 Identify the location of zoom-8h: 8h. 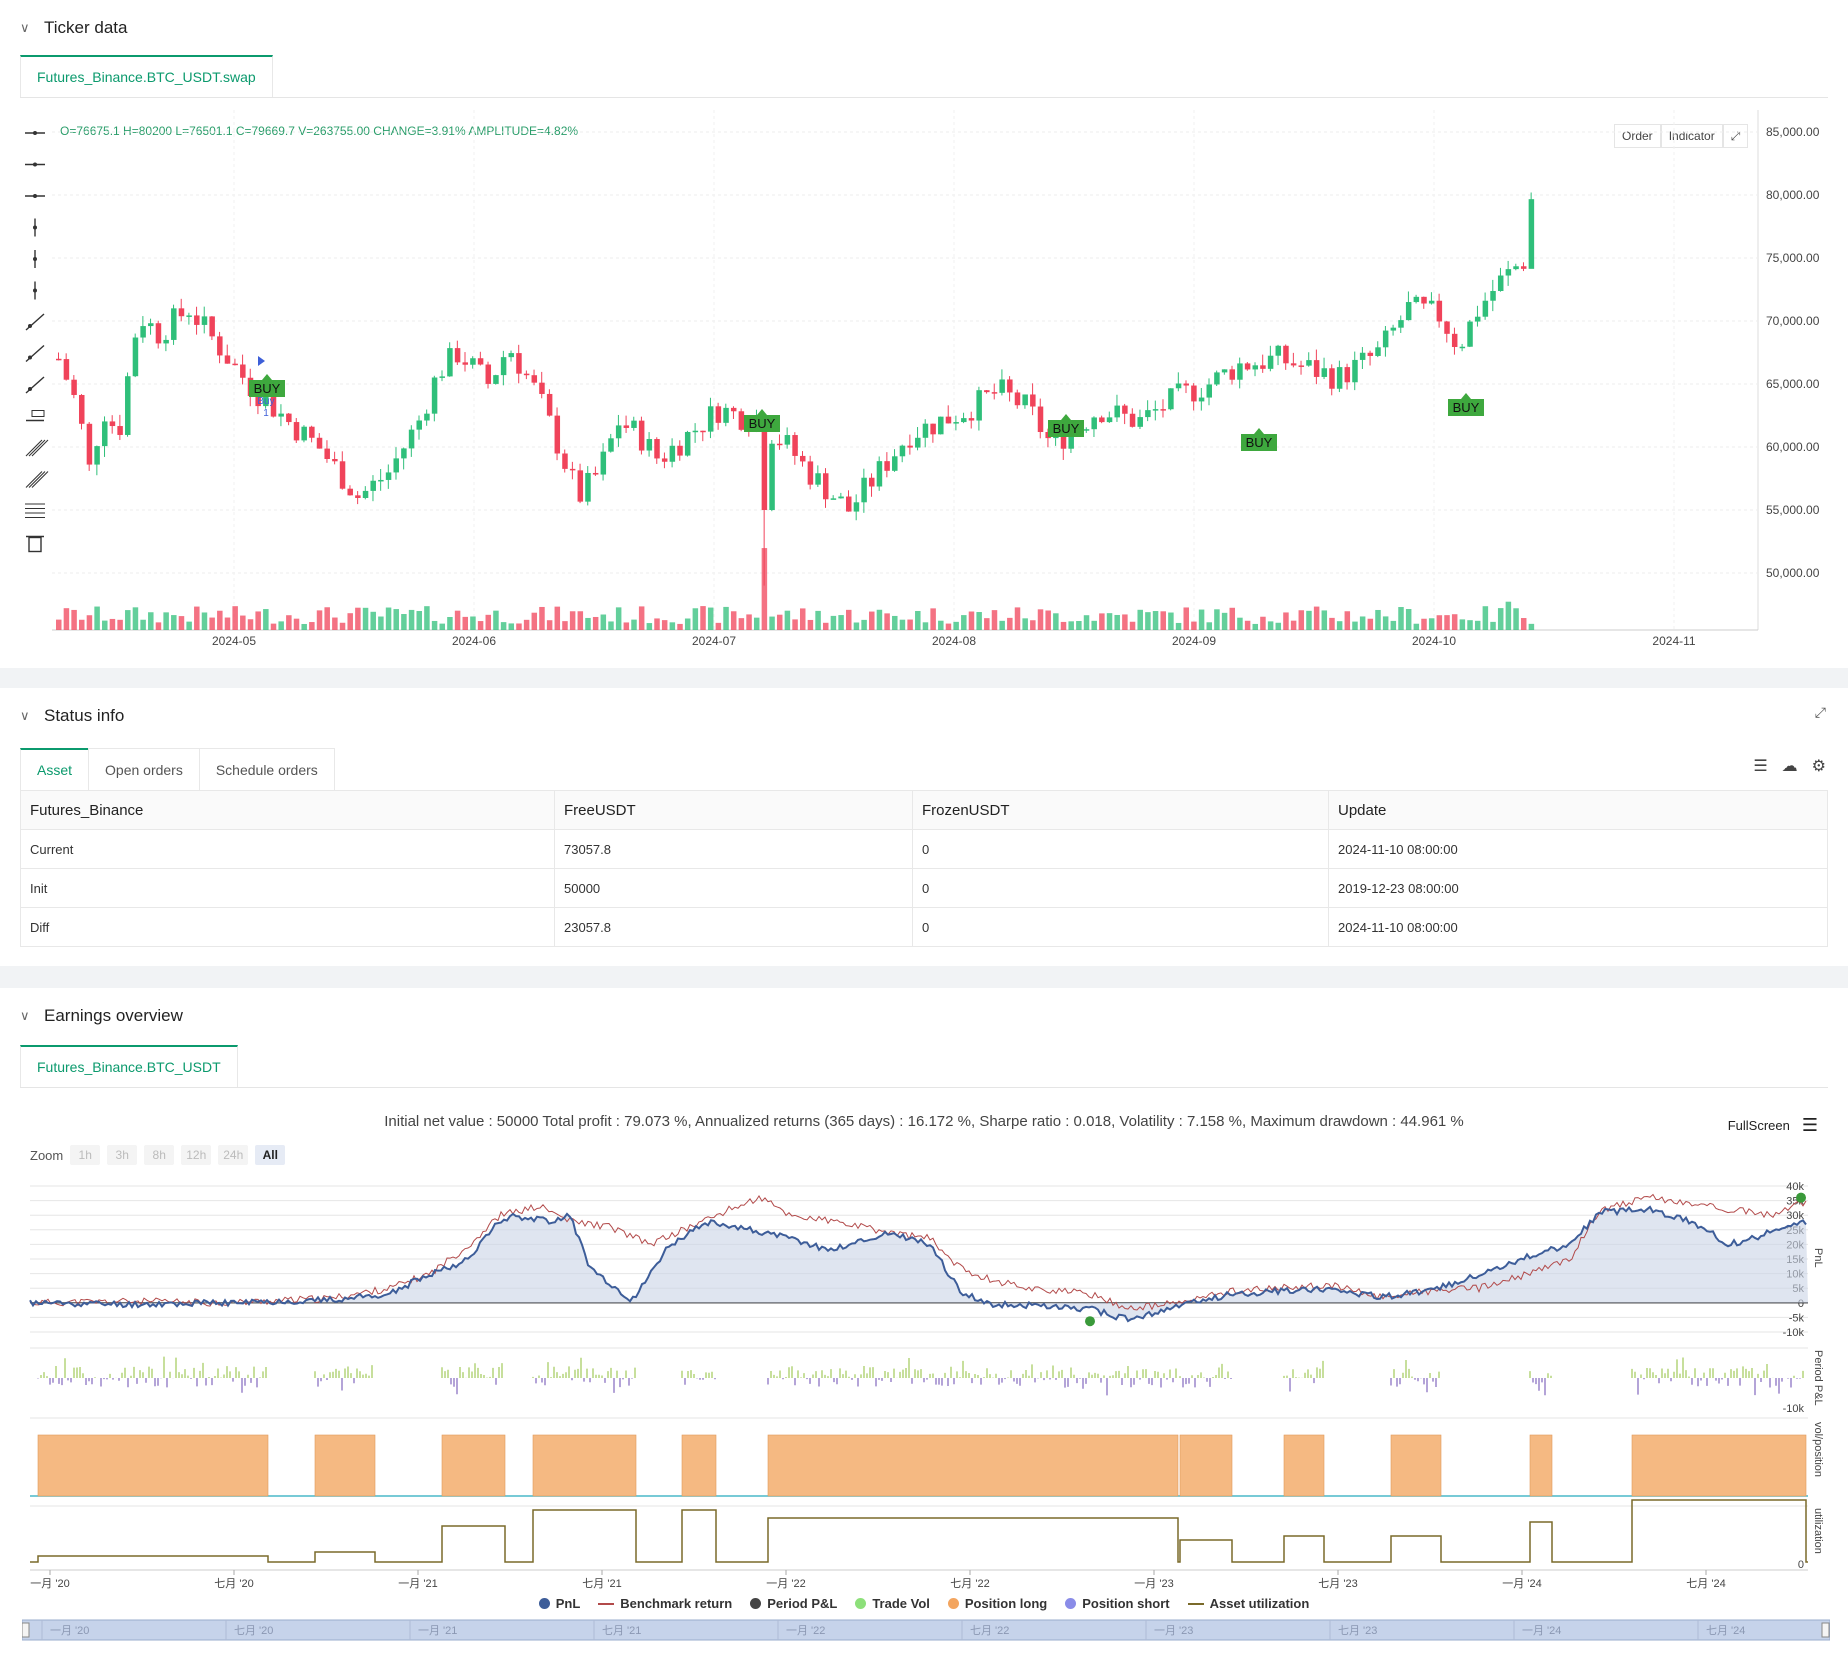
(159, 1155).